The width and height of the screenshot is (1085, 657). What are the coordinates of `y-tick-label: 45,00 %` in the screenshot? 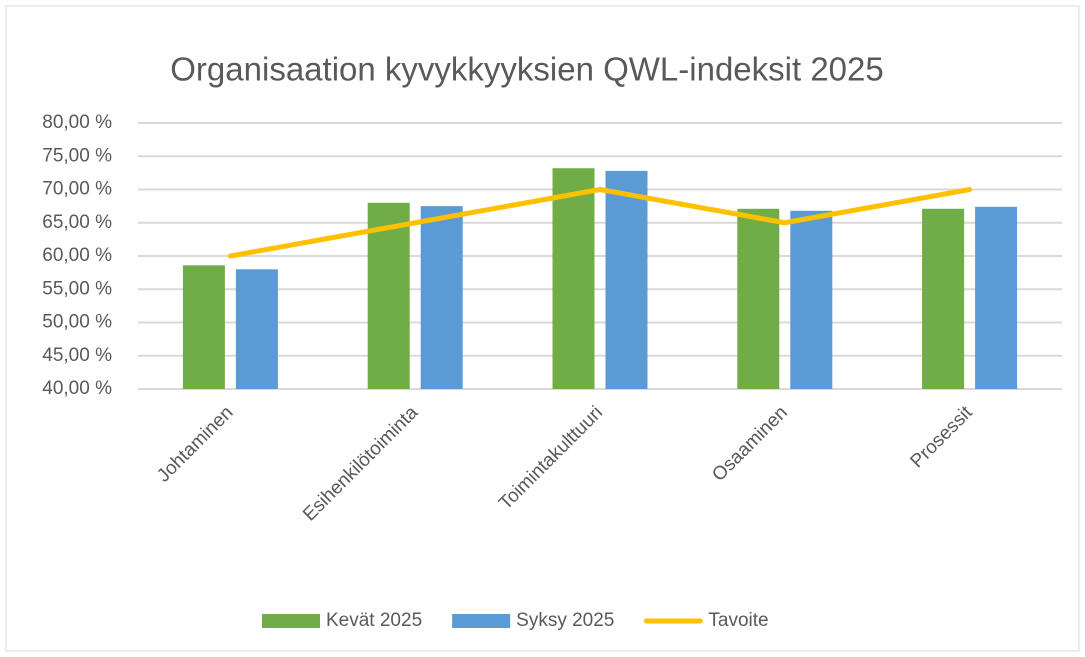 It's located at (77, 355).